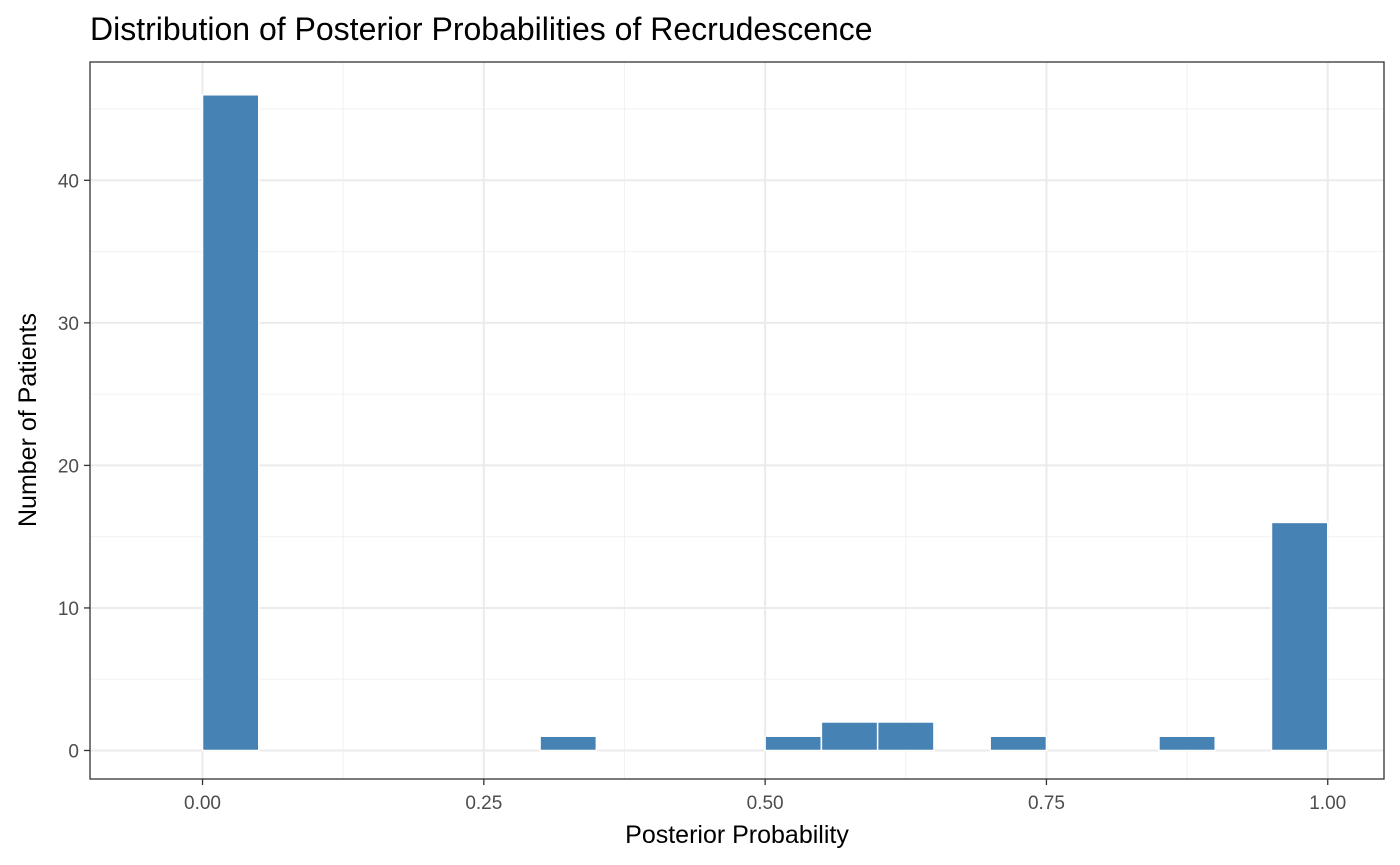  Describe the element at coordinates (737, 835) in the screenshot. I see `x-axis-title: Posterior Probability` at that location.